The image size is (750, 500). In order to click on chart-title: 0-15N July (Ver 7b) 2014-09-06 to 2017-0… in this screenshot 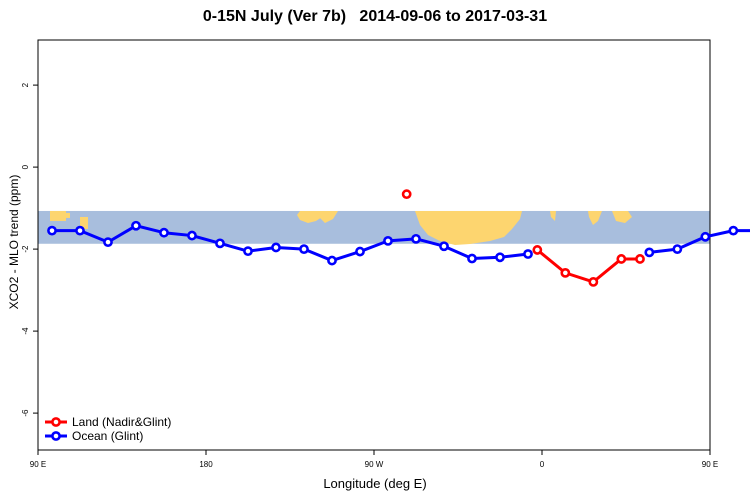, I will do `click(375, 16)`.